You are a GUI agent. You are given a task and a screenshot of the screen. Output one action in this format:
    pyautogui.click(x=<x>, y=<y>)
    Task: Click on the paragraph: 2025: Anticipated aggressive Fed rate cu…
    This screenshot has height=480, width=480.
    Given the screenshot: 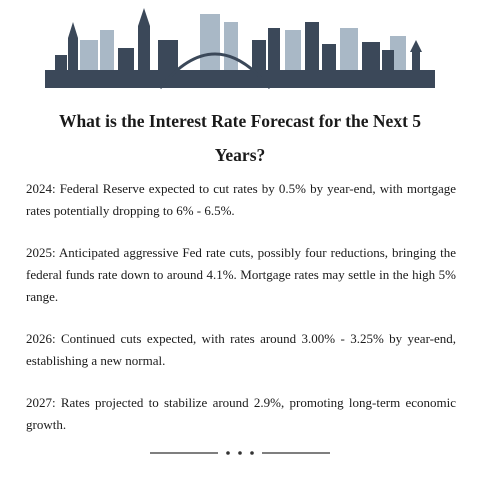 What is the action you would take?
    pyautogui.click(x=241, y=274)
    